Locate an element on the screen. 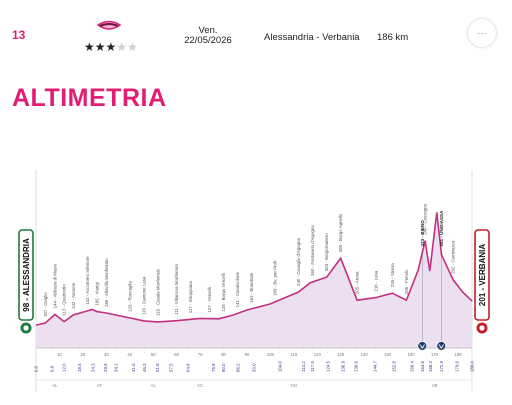 Image resolution: width=512 pixels, height=405 pixels. place-label: 189 - Bv. per Proh is located at coordinates (275, 278).